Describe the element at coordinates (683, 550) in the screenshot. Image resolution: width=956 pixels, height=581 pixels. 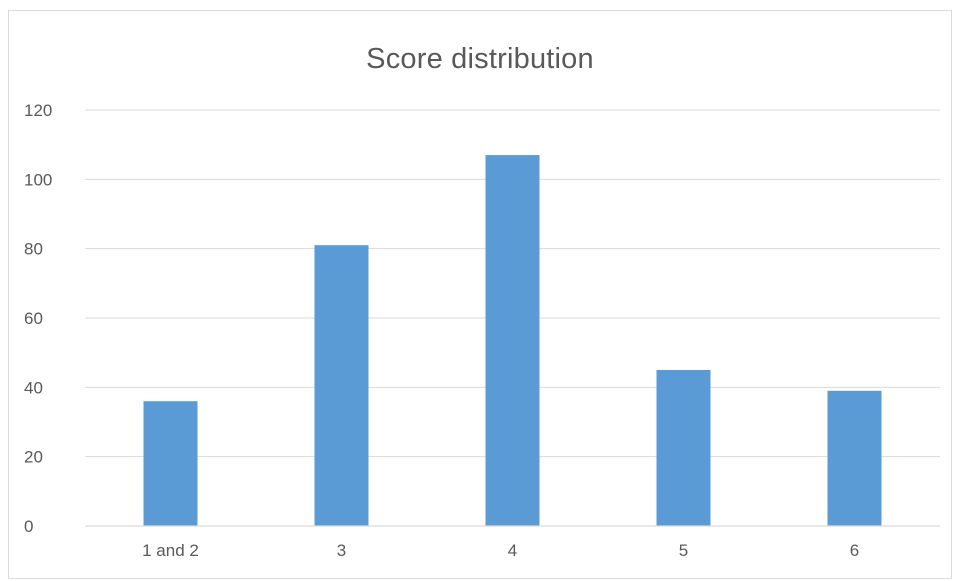
I see `x-tick-label-3: 5` at that location.